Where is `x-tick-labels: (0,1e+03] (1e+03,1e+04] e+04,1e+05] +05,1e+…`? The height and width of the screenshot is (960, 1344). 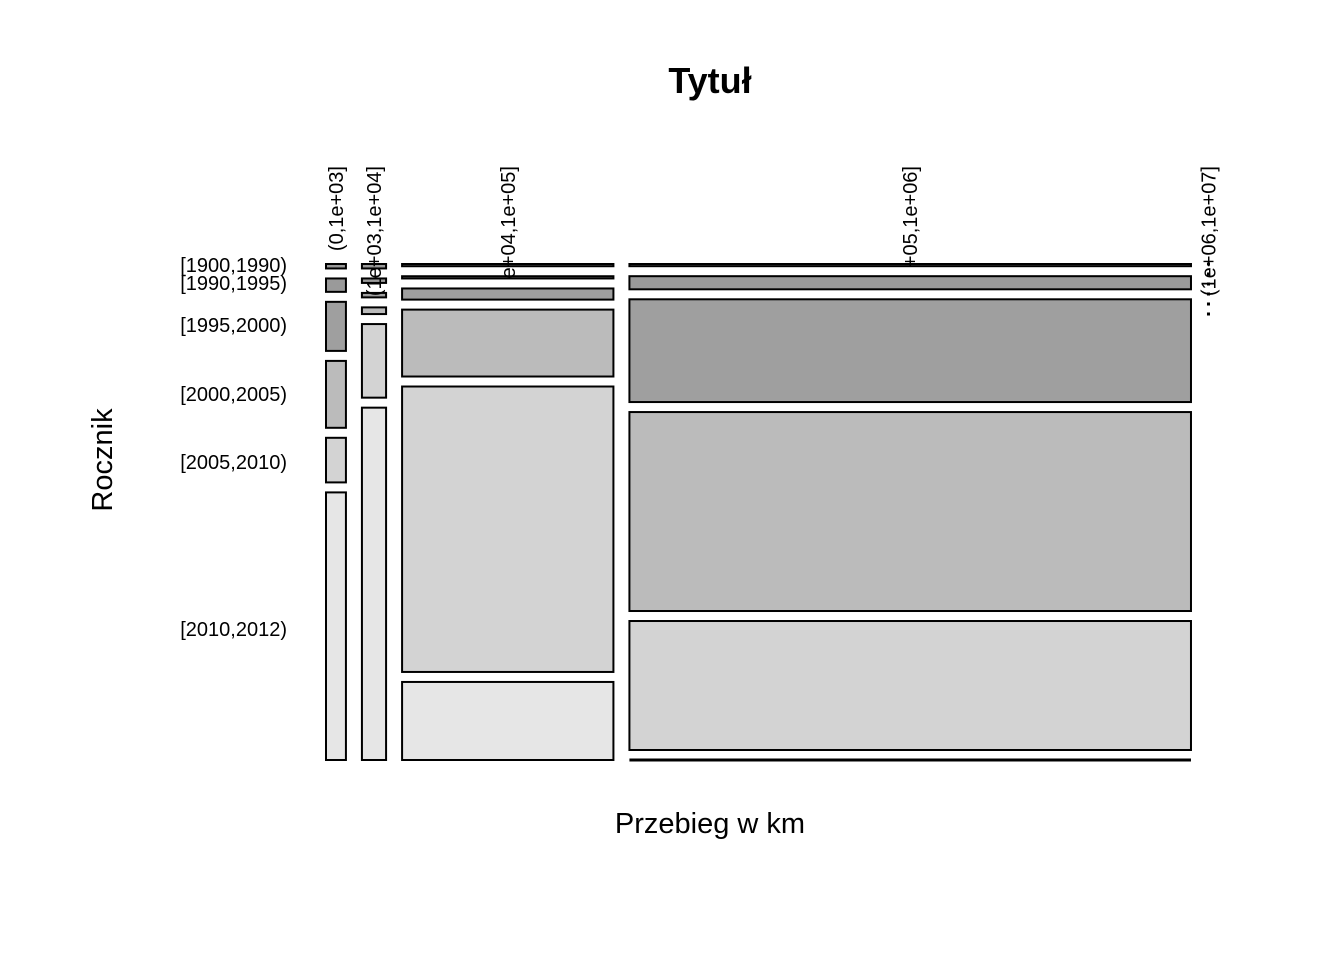
x-tick-labels: (0,1e+03] (1e+03,1e+04] e+04,1e+05] +05,1e+… is located at coordinates (773, 231).